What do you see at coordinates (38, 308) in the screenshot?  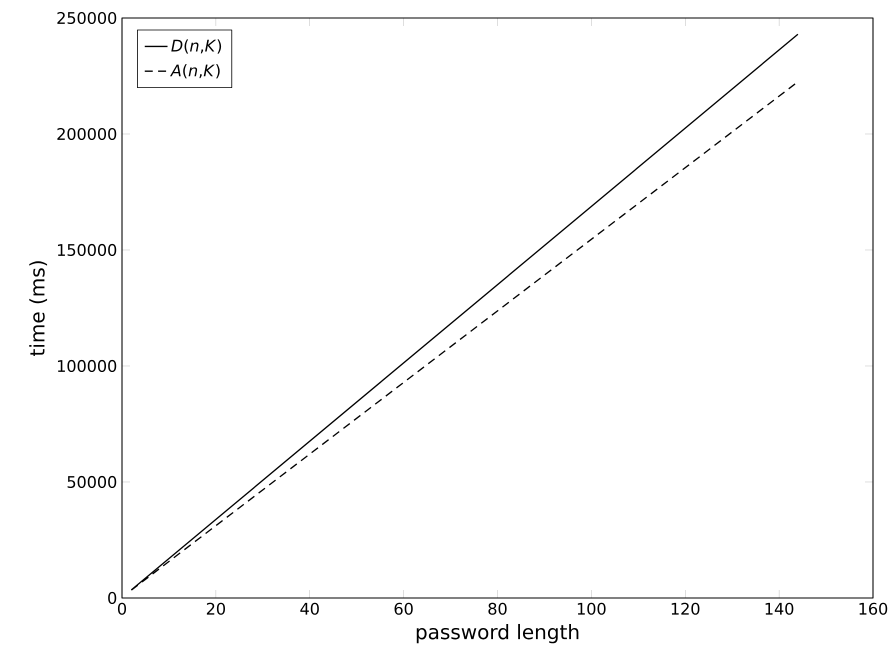 I see `y-axis-title: time (ms)` at bounding box center [38, 308].